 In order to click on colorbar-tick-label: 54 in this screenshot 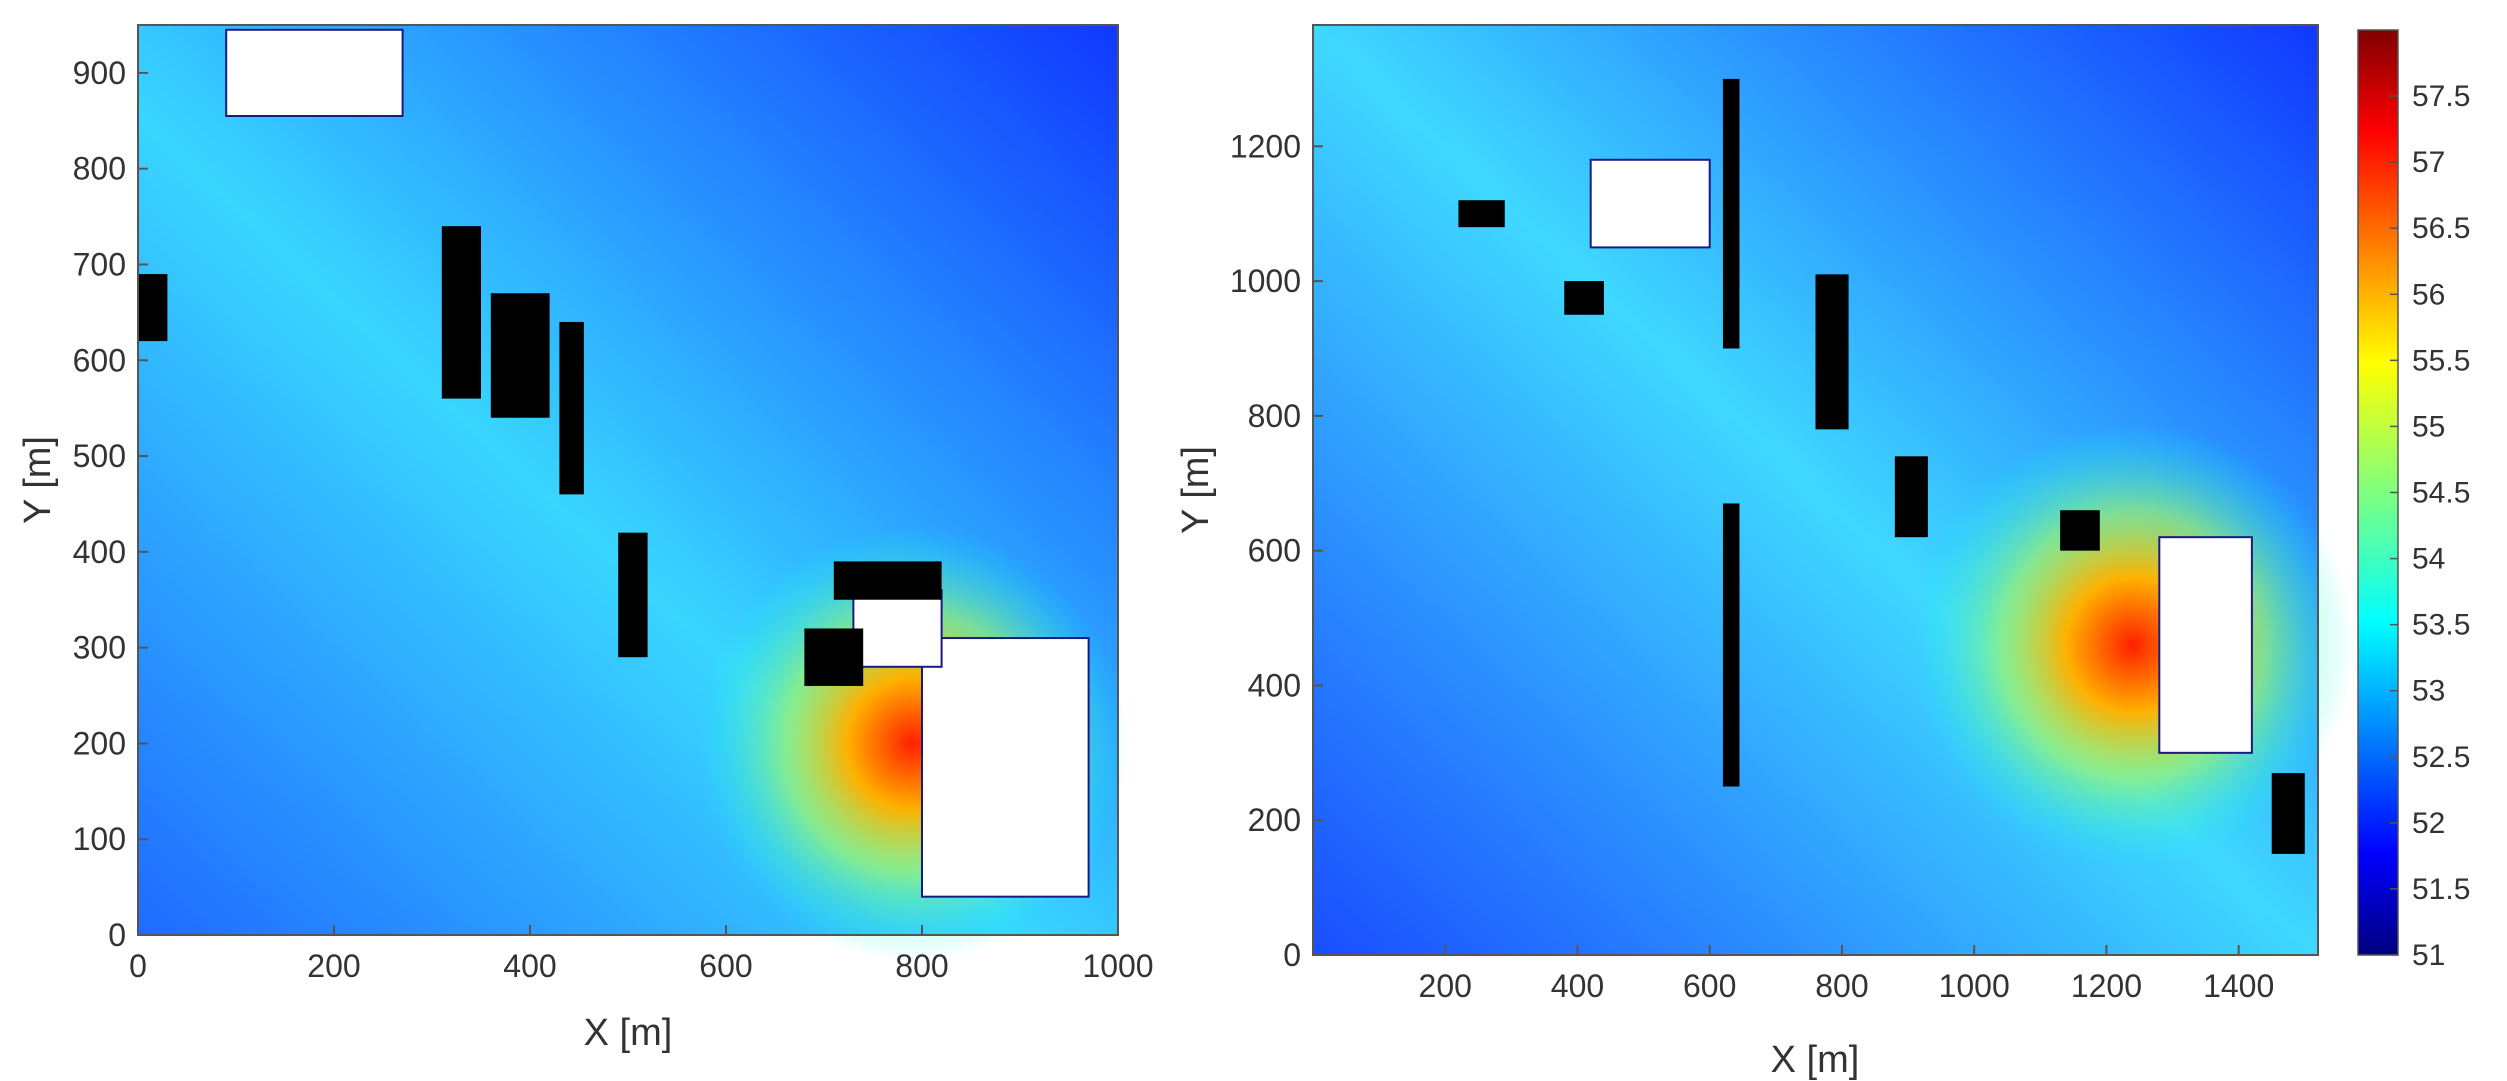, I will do `click(2428, 559)`.